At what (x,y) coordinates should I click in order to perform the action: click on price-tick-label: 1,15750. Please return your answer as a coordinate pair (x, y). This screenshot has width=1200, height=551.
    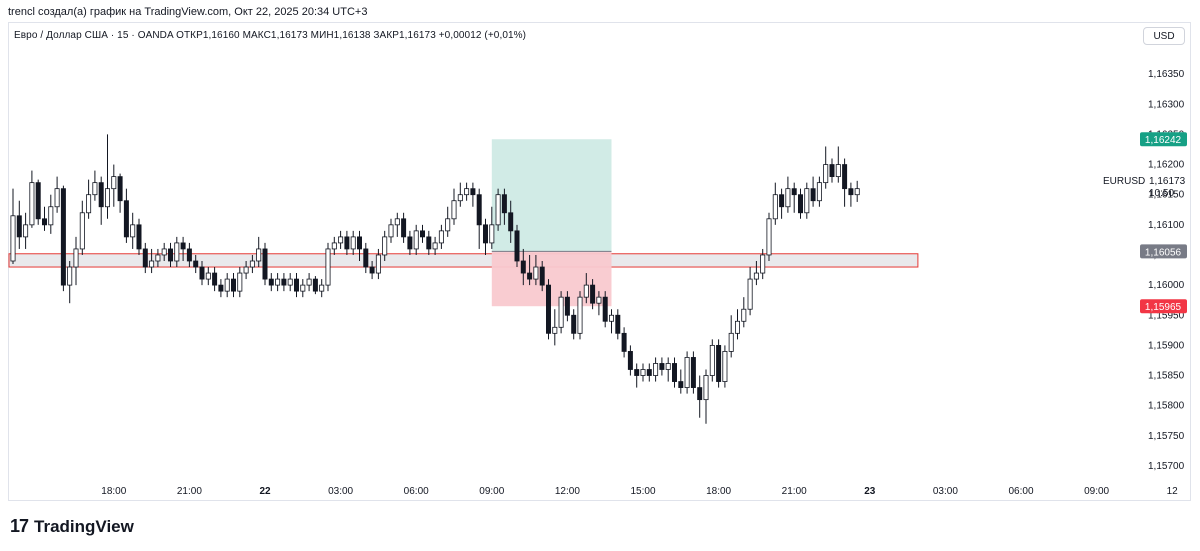
    Looking at the image, I should click on (1166, 436).